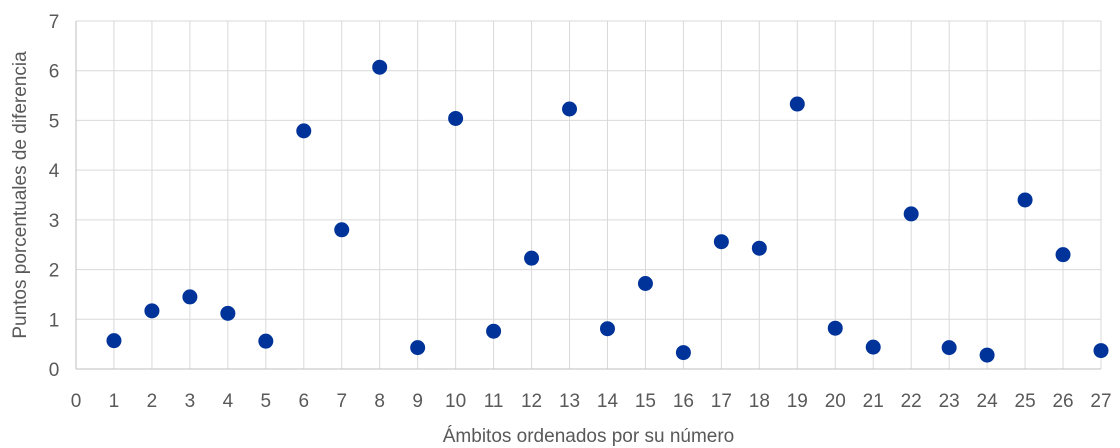 The image size is (1120, 448). Describe the element at coordinates (54, 72) in the screenshot. I see `y-tick-label: 6` at that location.